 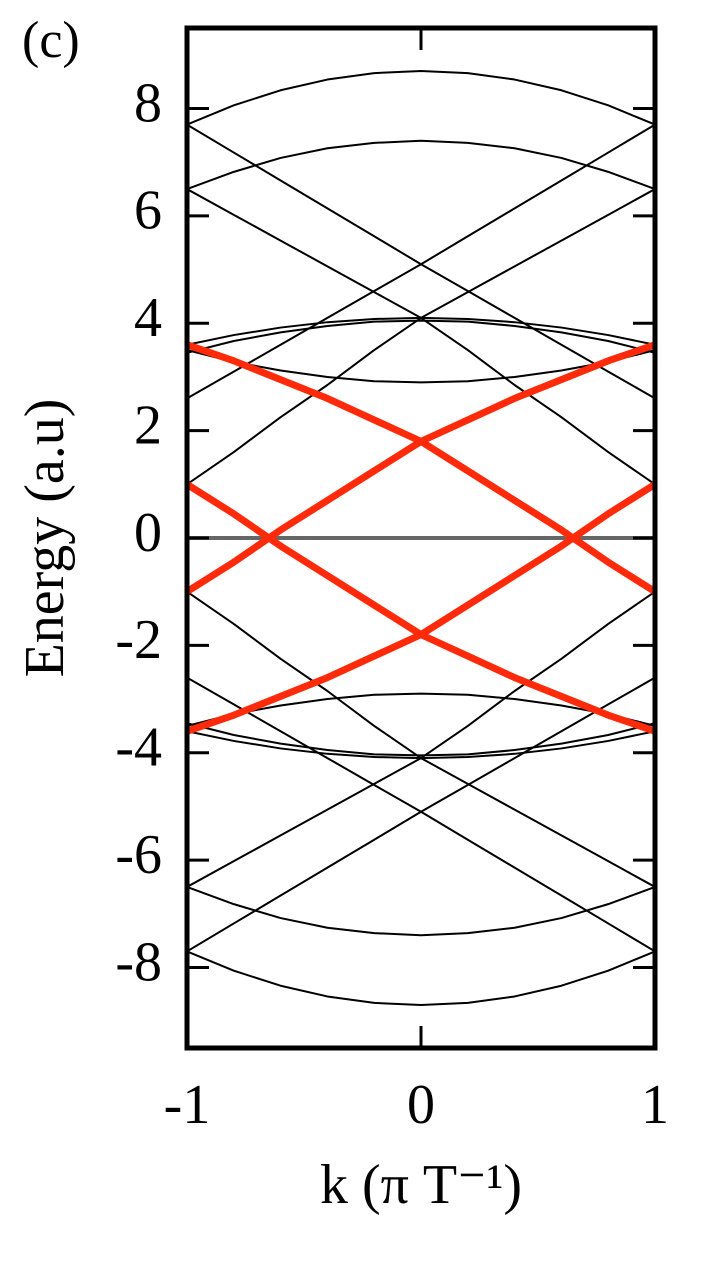 I want to click on y-tick-label: 0, so click(x=148, y=533).